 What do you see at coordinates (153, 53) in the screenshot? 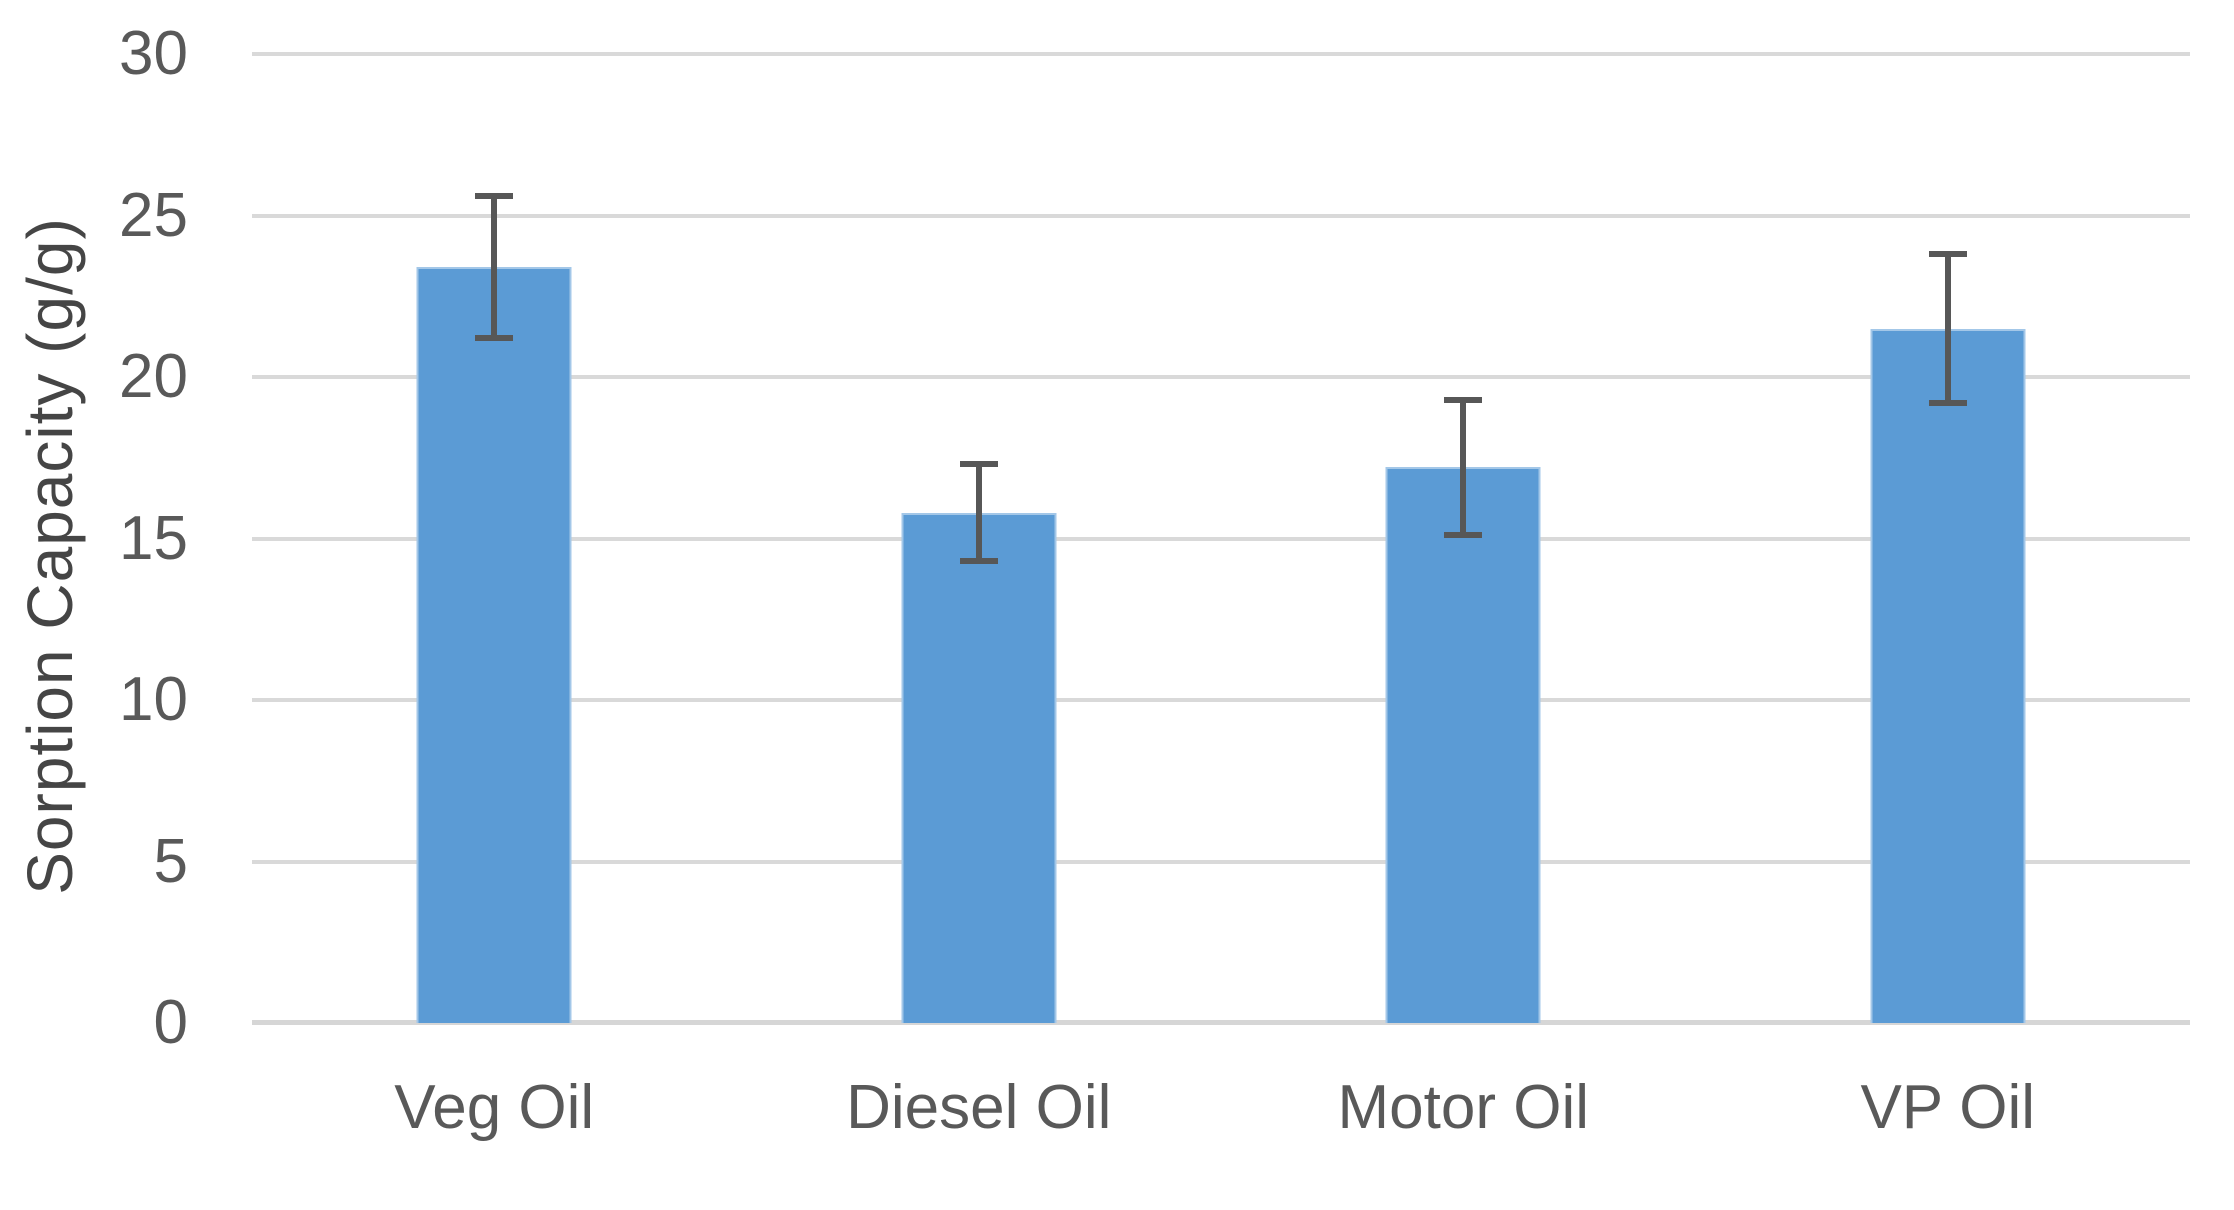
I see `y-tick-label: 30` at bounding box center [153, 53].